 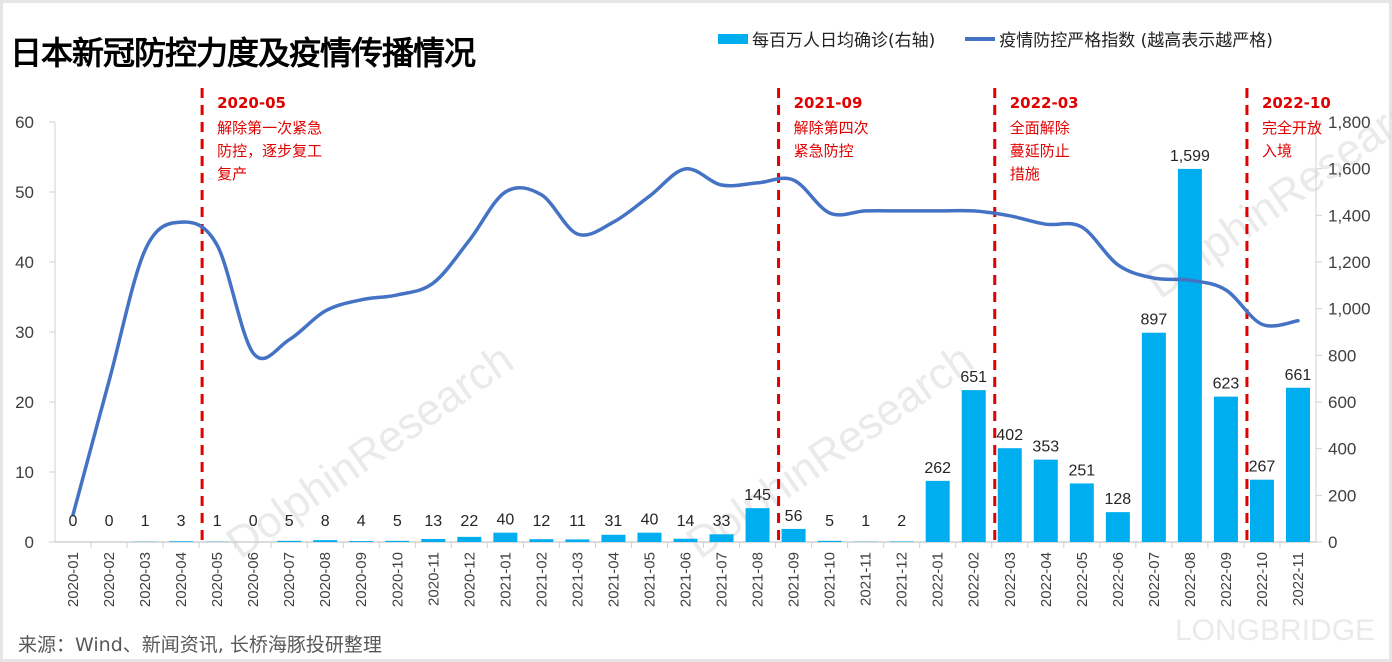 What do you see at coordinates (1296, 103) in the screenshot?
I see `annotation-date: 2022-10` at bounding box center [1296, 103].